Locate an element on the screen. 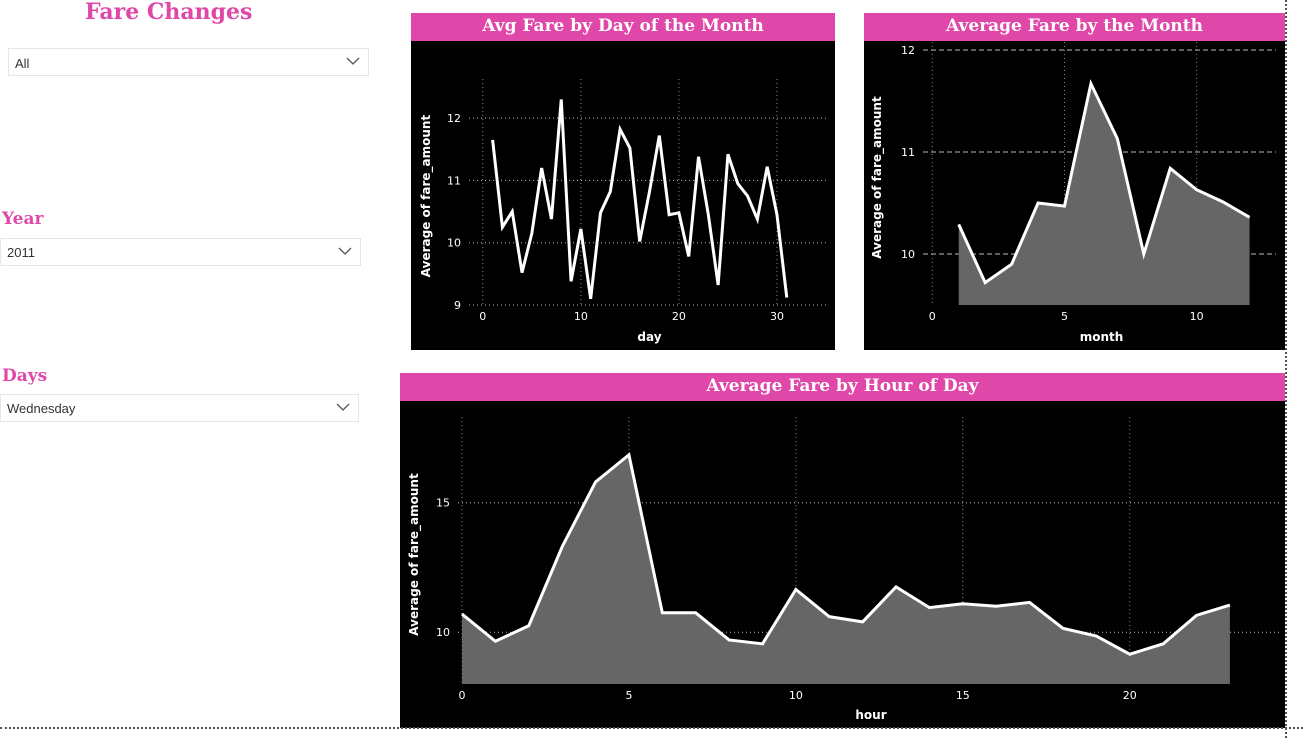 This screenshot has height=738, width=1303. top-filter-dropdown: All is located at coordinates (188, 62).